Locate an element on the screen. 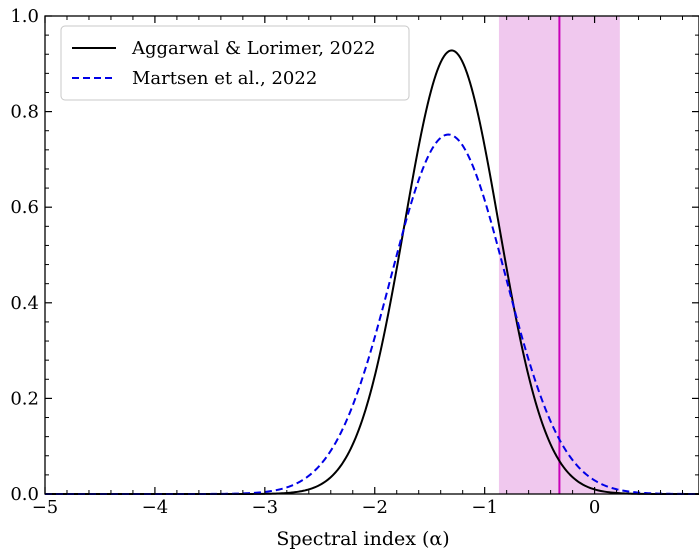 Image resolution: width=699 pixels, height=553 pixels. y-tick-label: 0.6 is located at coordinates (24, 207).